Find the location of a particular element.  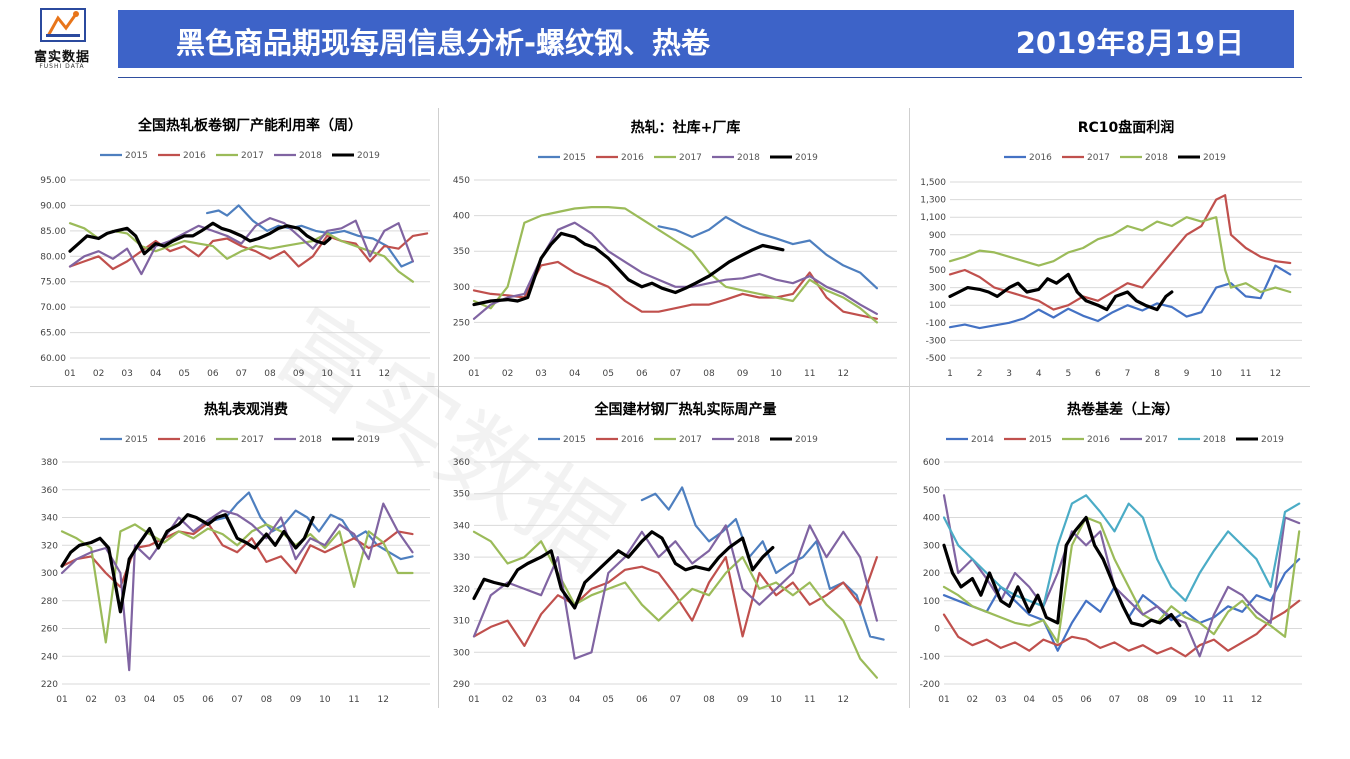

y-tick-label: 85.00 is located at coordinates (53, 232).